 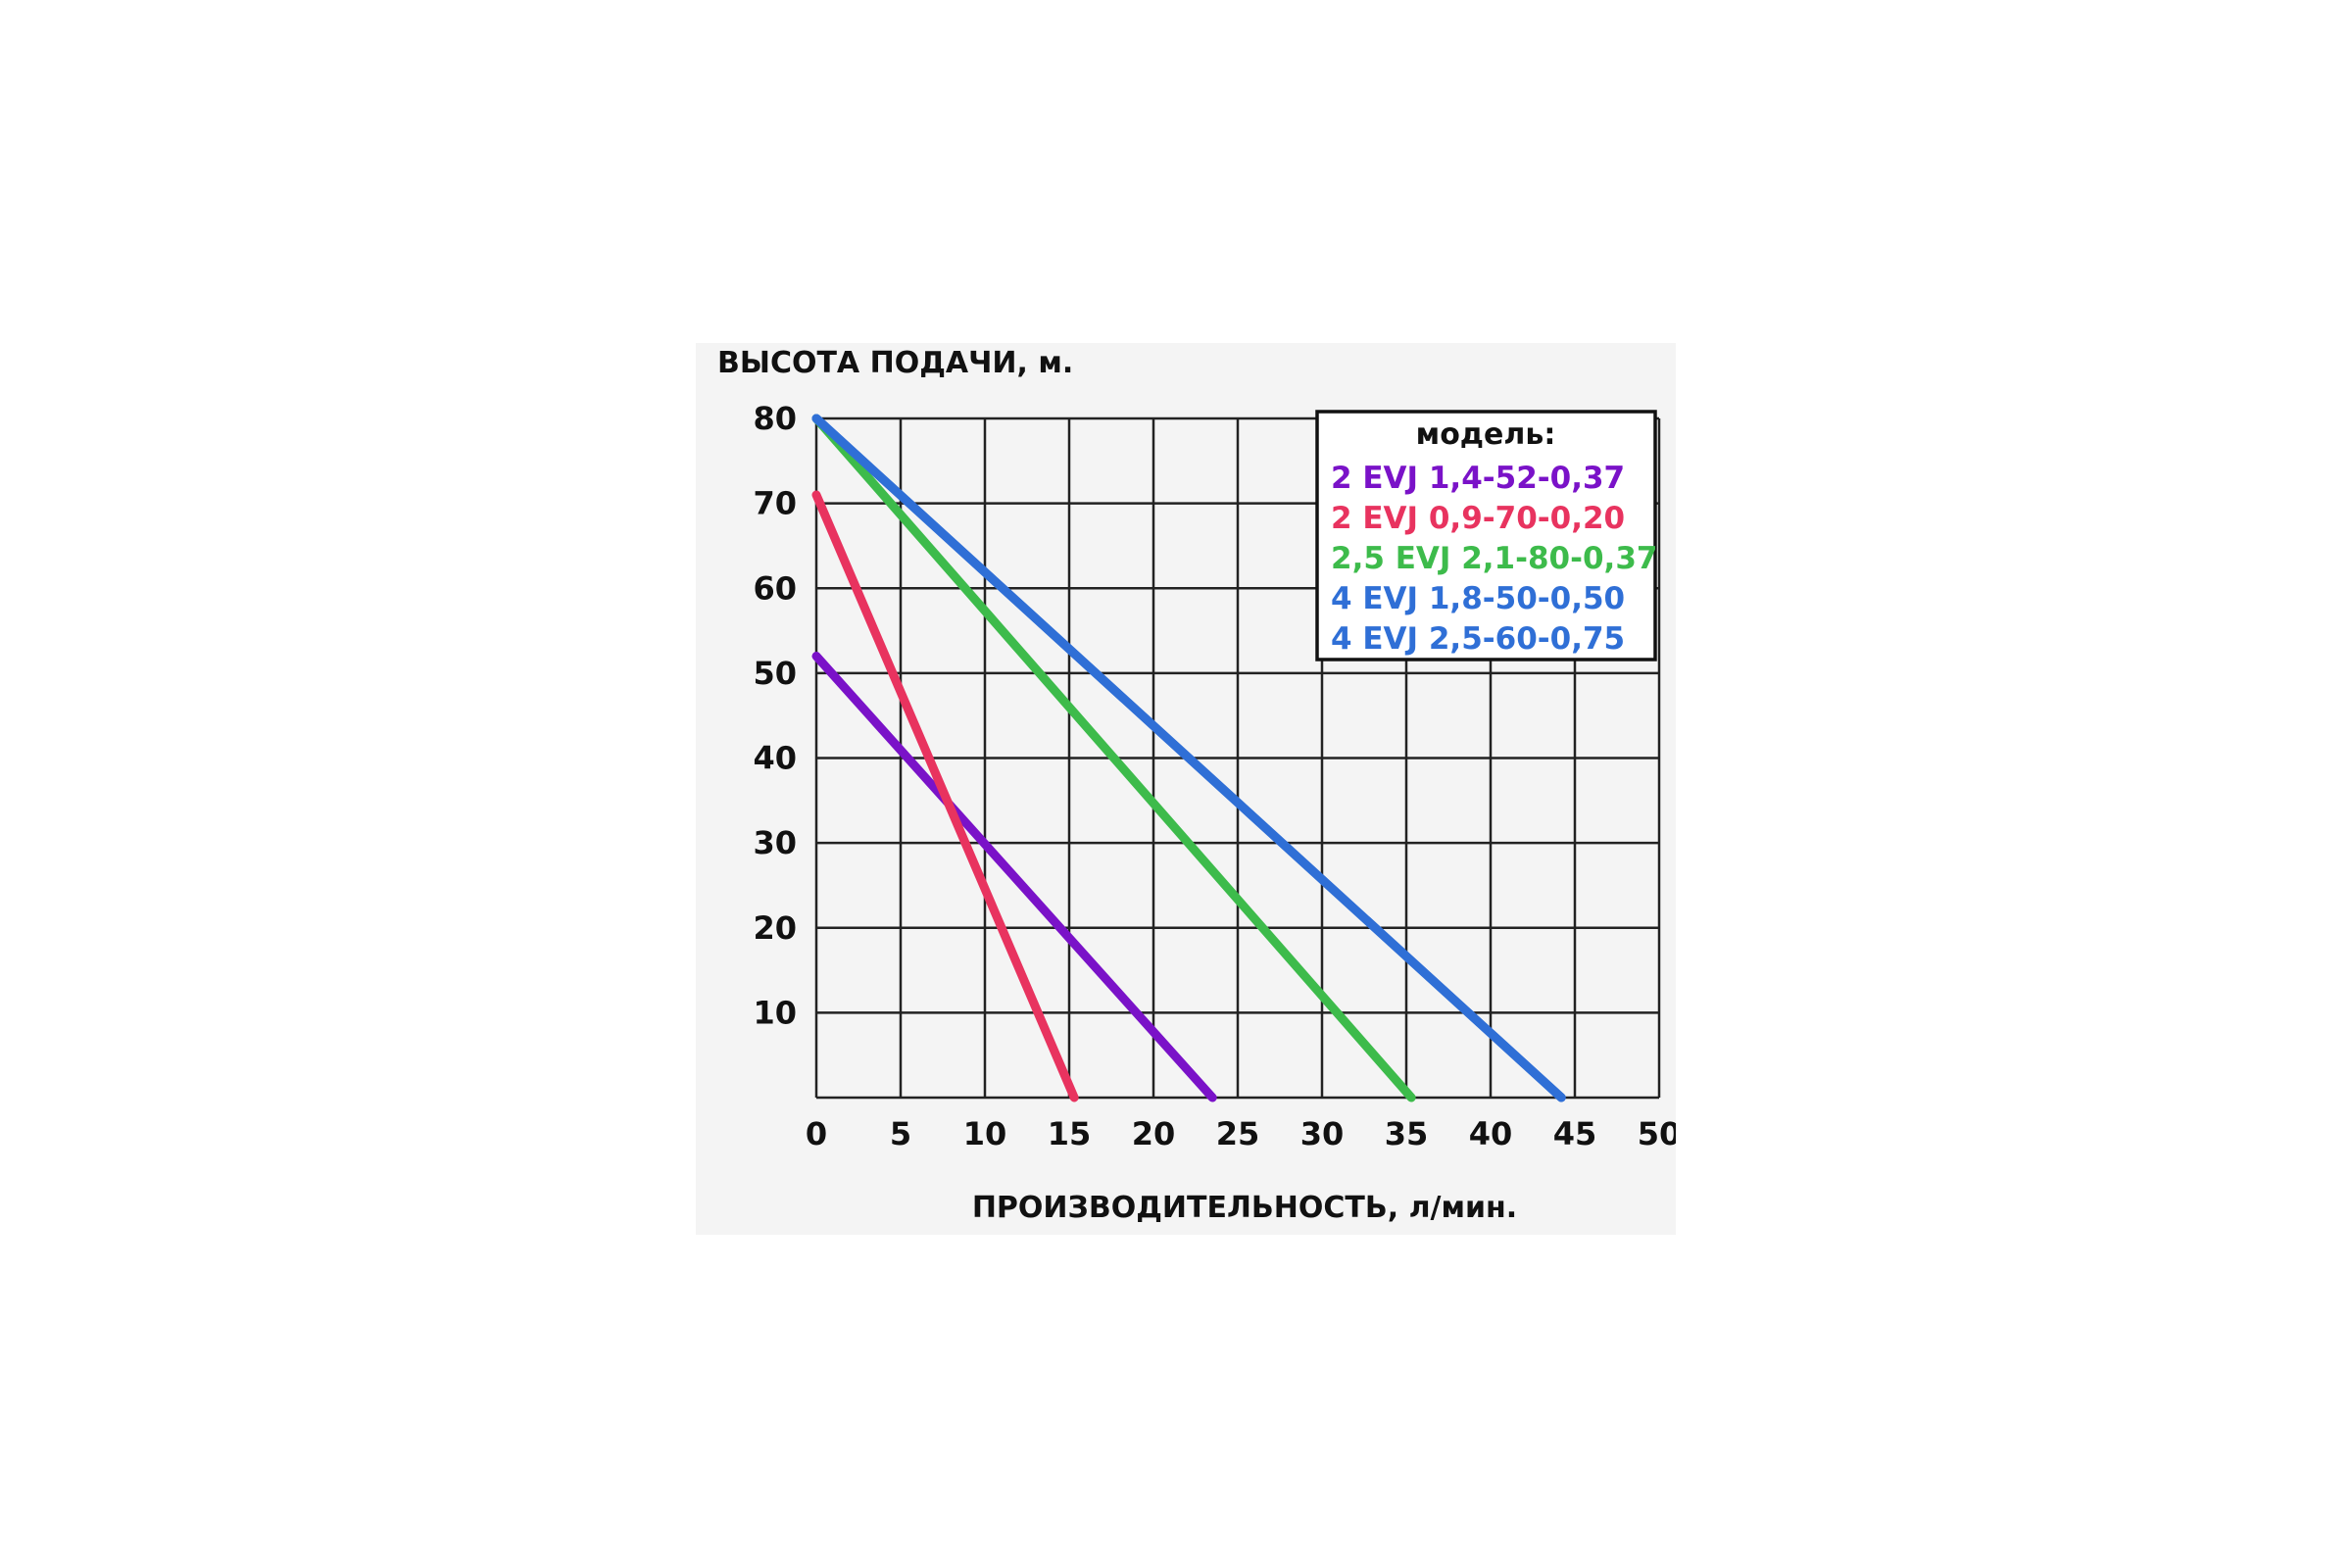 What do you see at coordinates (775, 1012) in the screenshot?
I see `y-tick-label: 10` at bounding box center [775, 1012].